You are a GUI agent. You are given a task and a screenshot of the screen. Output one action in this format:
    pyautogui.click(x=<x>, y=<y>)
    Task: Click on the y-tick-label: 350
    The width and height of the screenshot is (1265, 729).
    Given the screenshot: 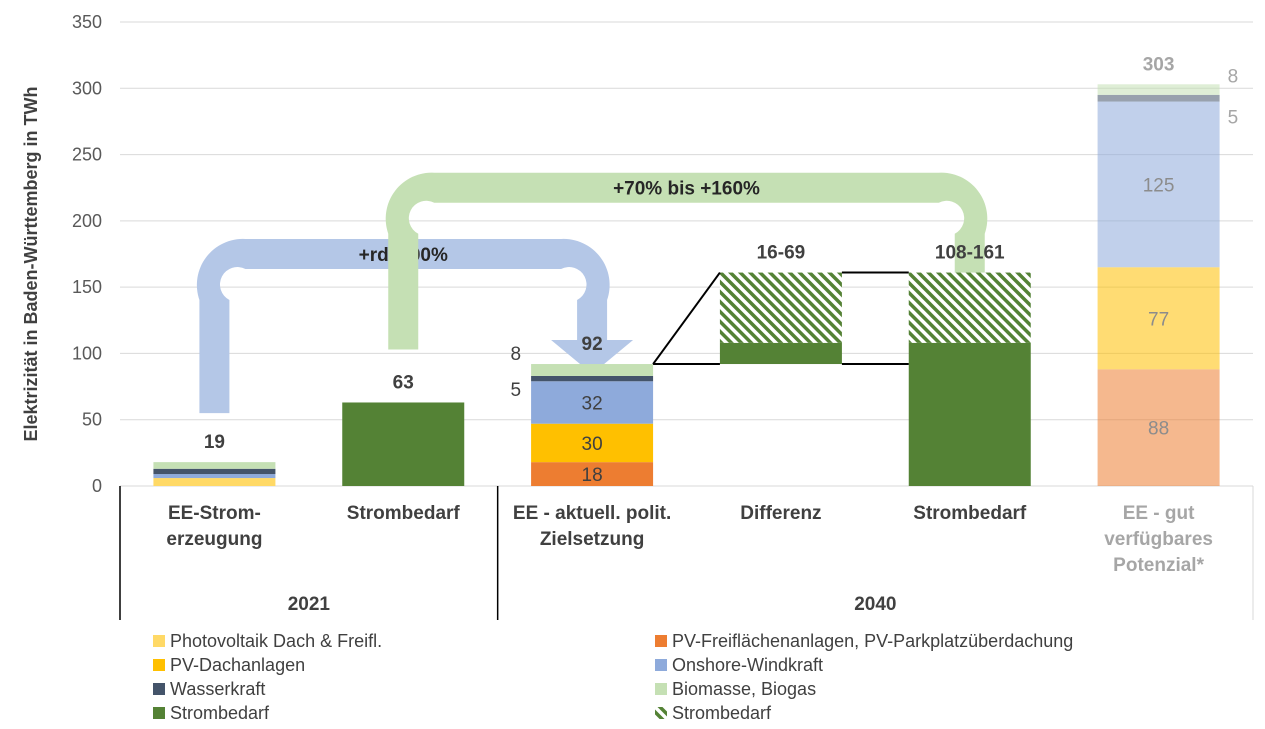 What is the action you would take?
    pyautogui.click(x=87, y=22)
    